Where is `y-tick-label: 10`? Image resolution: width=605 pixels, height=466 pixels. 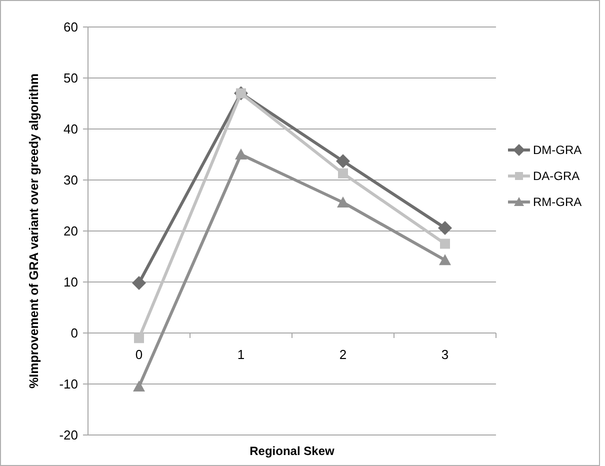
y-tick-label: 10 is located at coordinates (71, 282).